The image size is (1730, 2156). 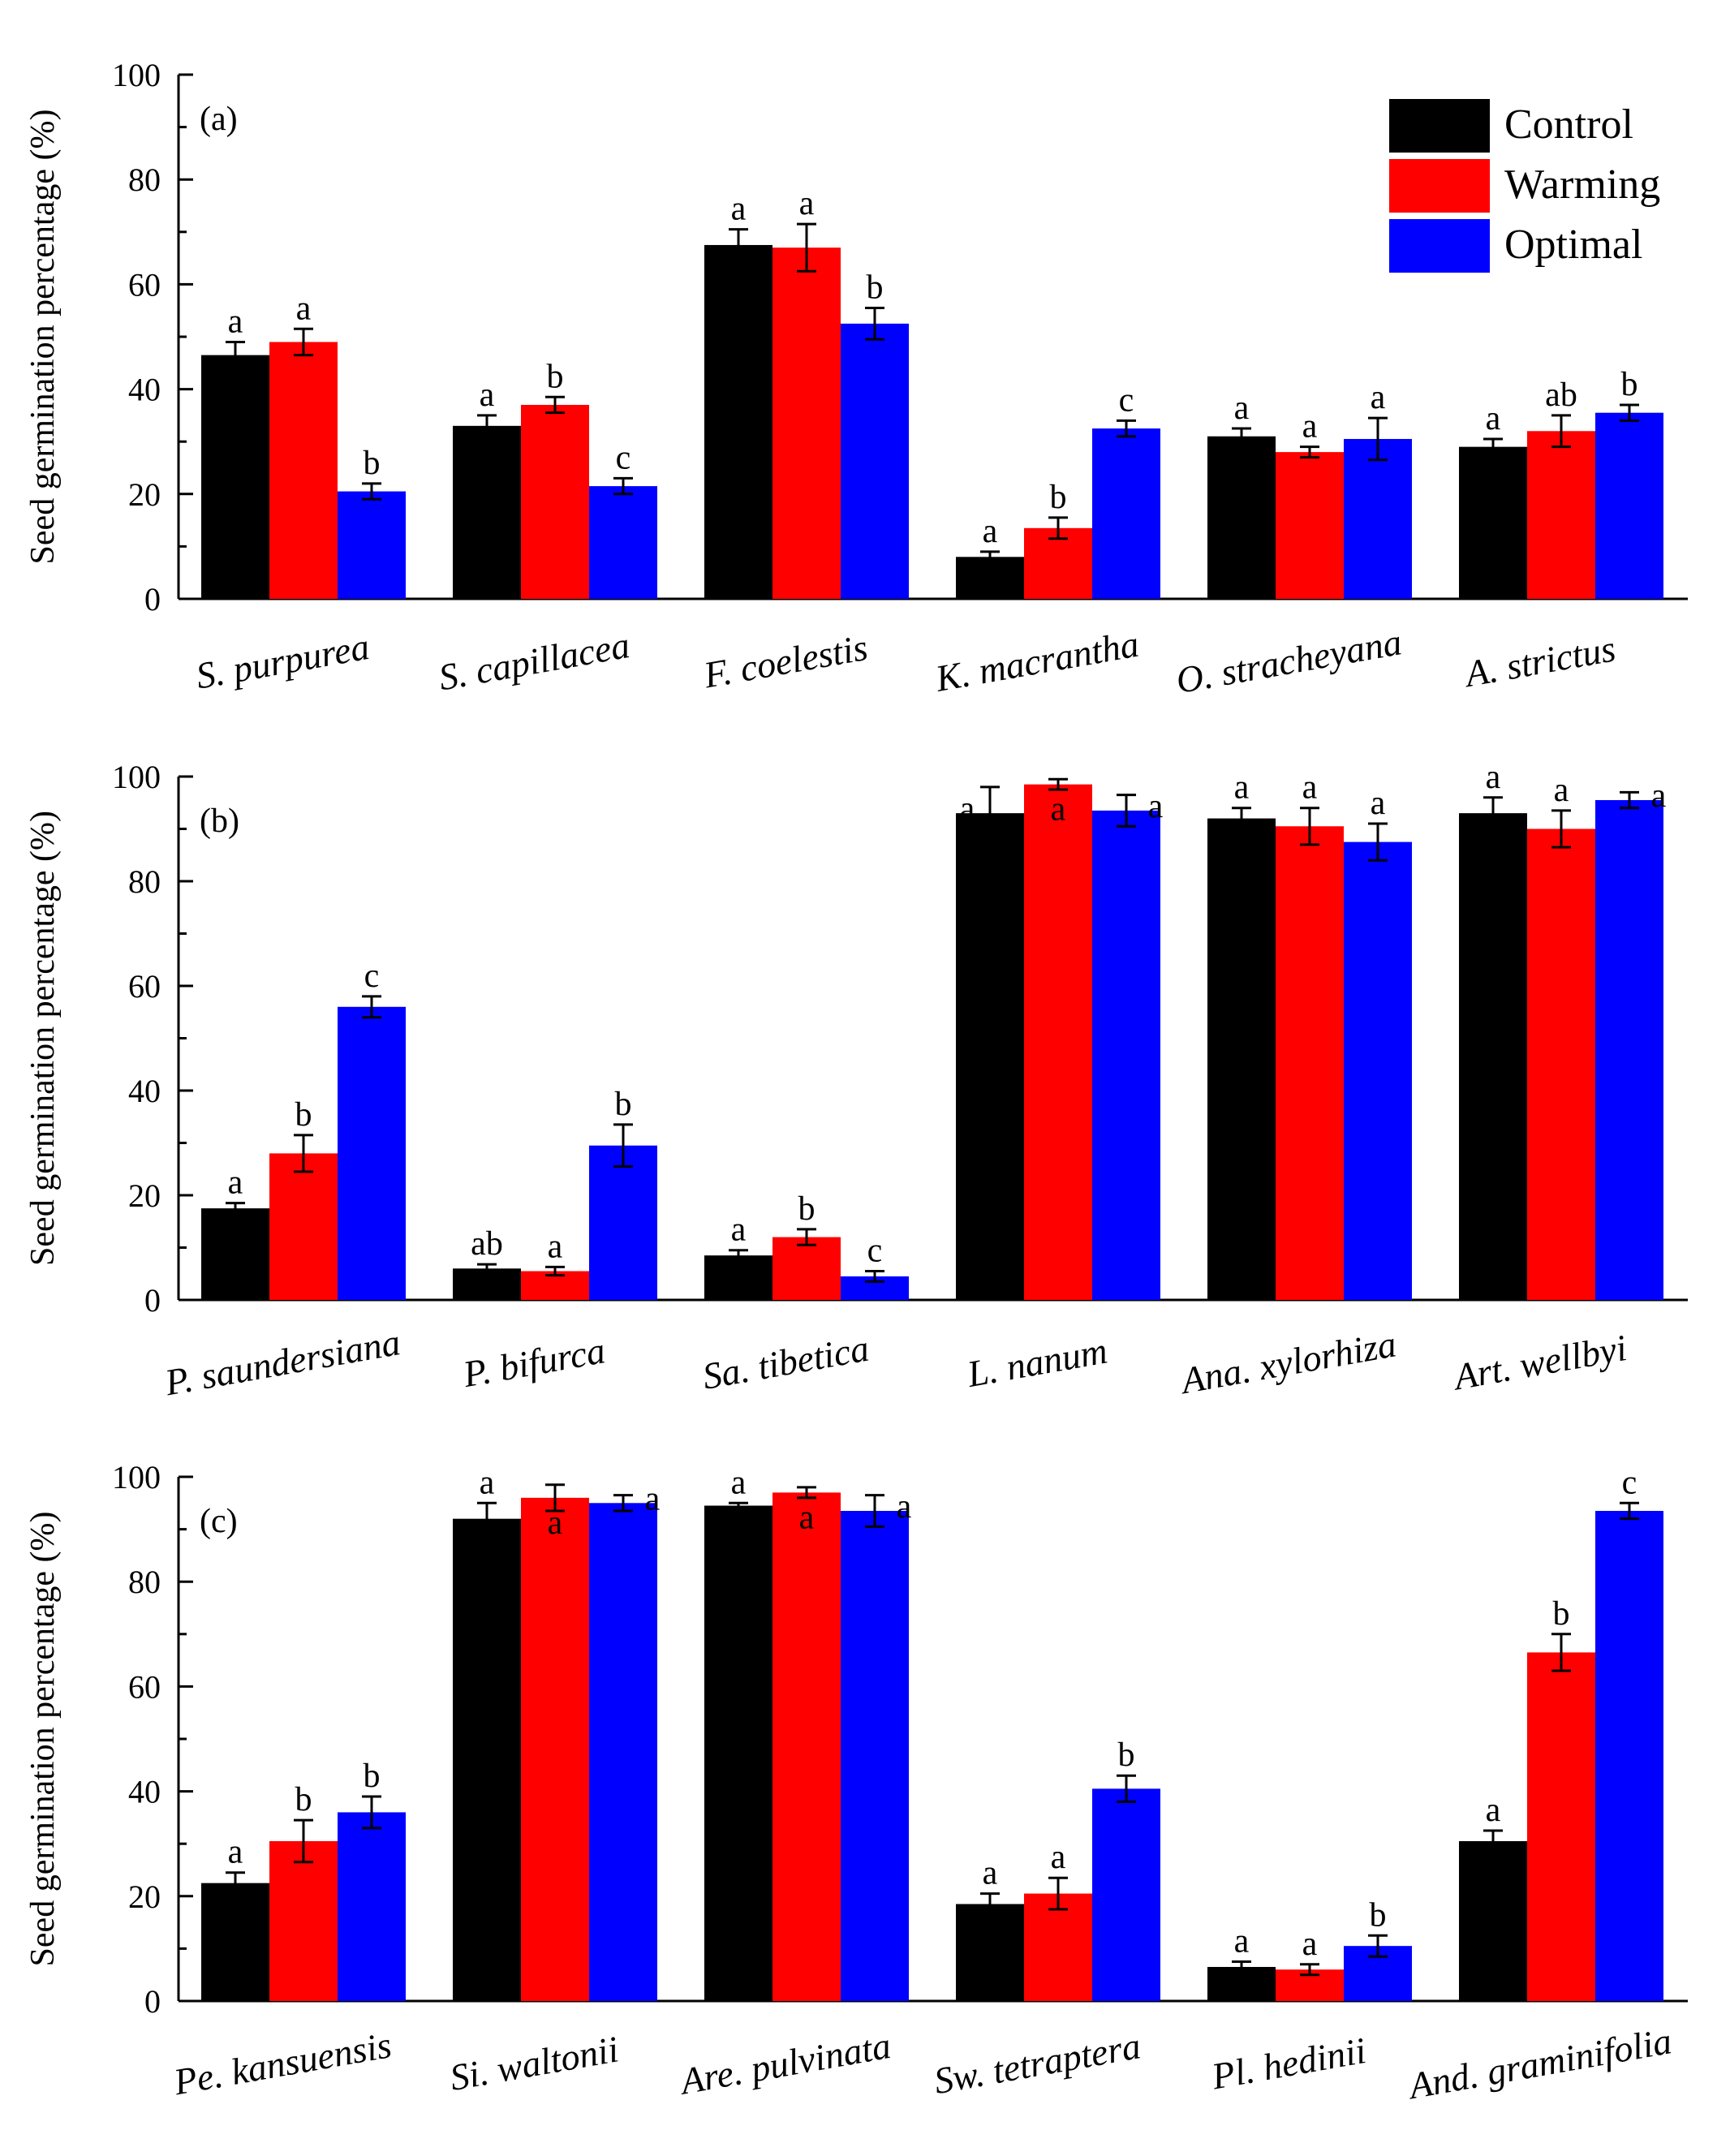 What do you see at coordinates (136, 777) in the screenshot?
I see `panel-b-ytick-label: 100` at bounding box center [136, 777].